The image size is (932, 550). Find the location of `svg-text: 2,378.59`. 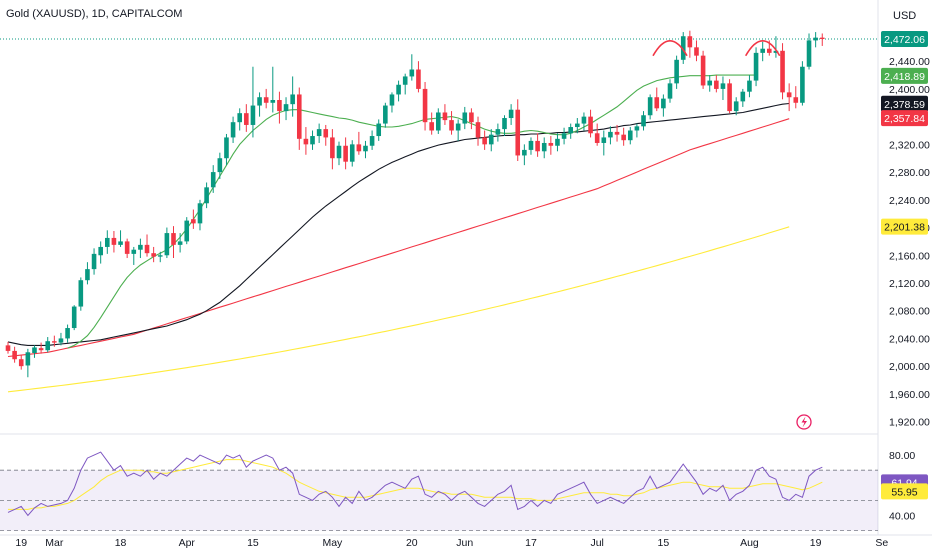

svg-text: 2,378.59 is located at coordinates (904, 105).